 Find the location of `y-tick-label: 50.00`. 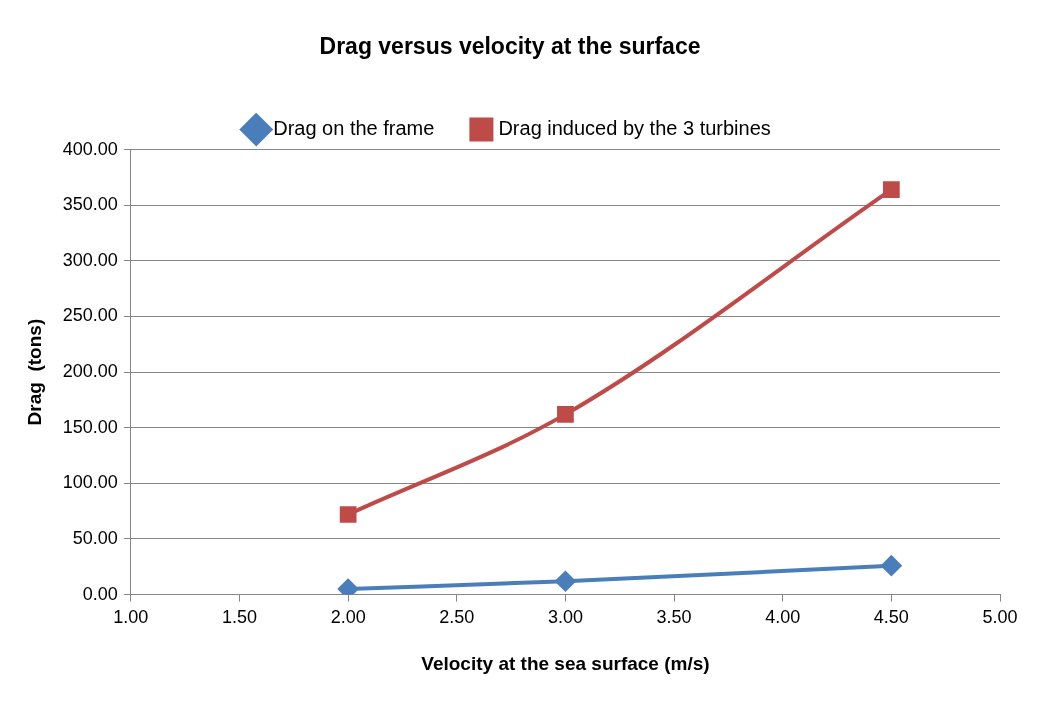

y-tick-label: 50.00 is located at coordinates (95, 537).